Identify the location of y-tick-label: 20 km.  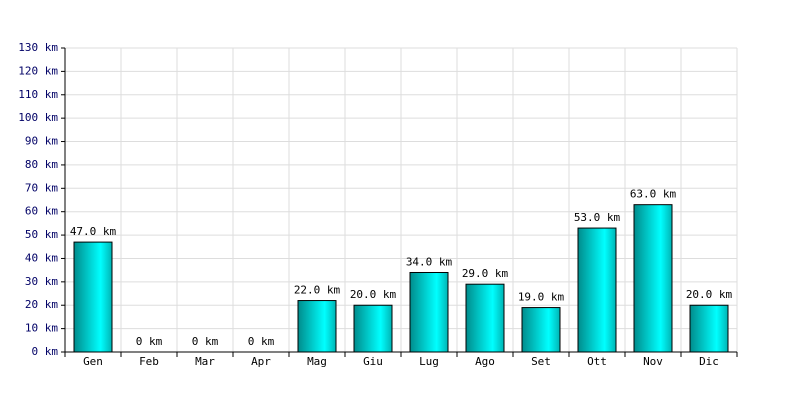
(41, 304).